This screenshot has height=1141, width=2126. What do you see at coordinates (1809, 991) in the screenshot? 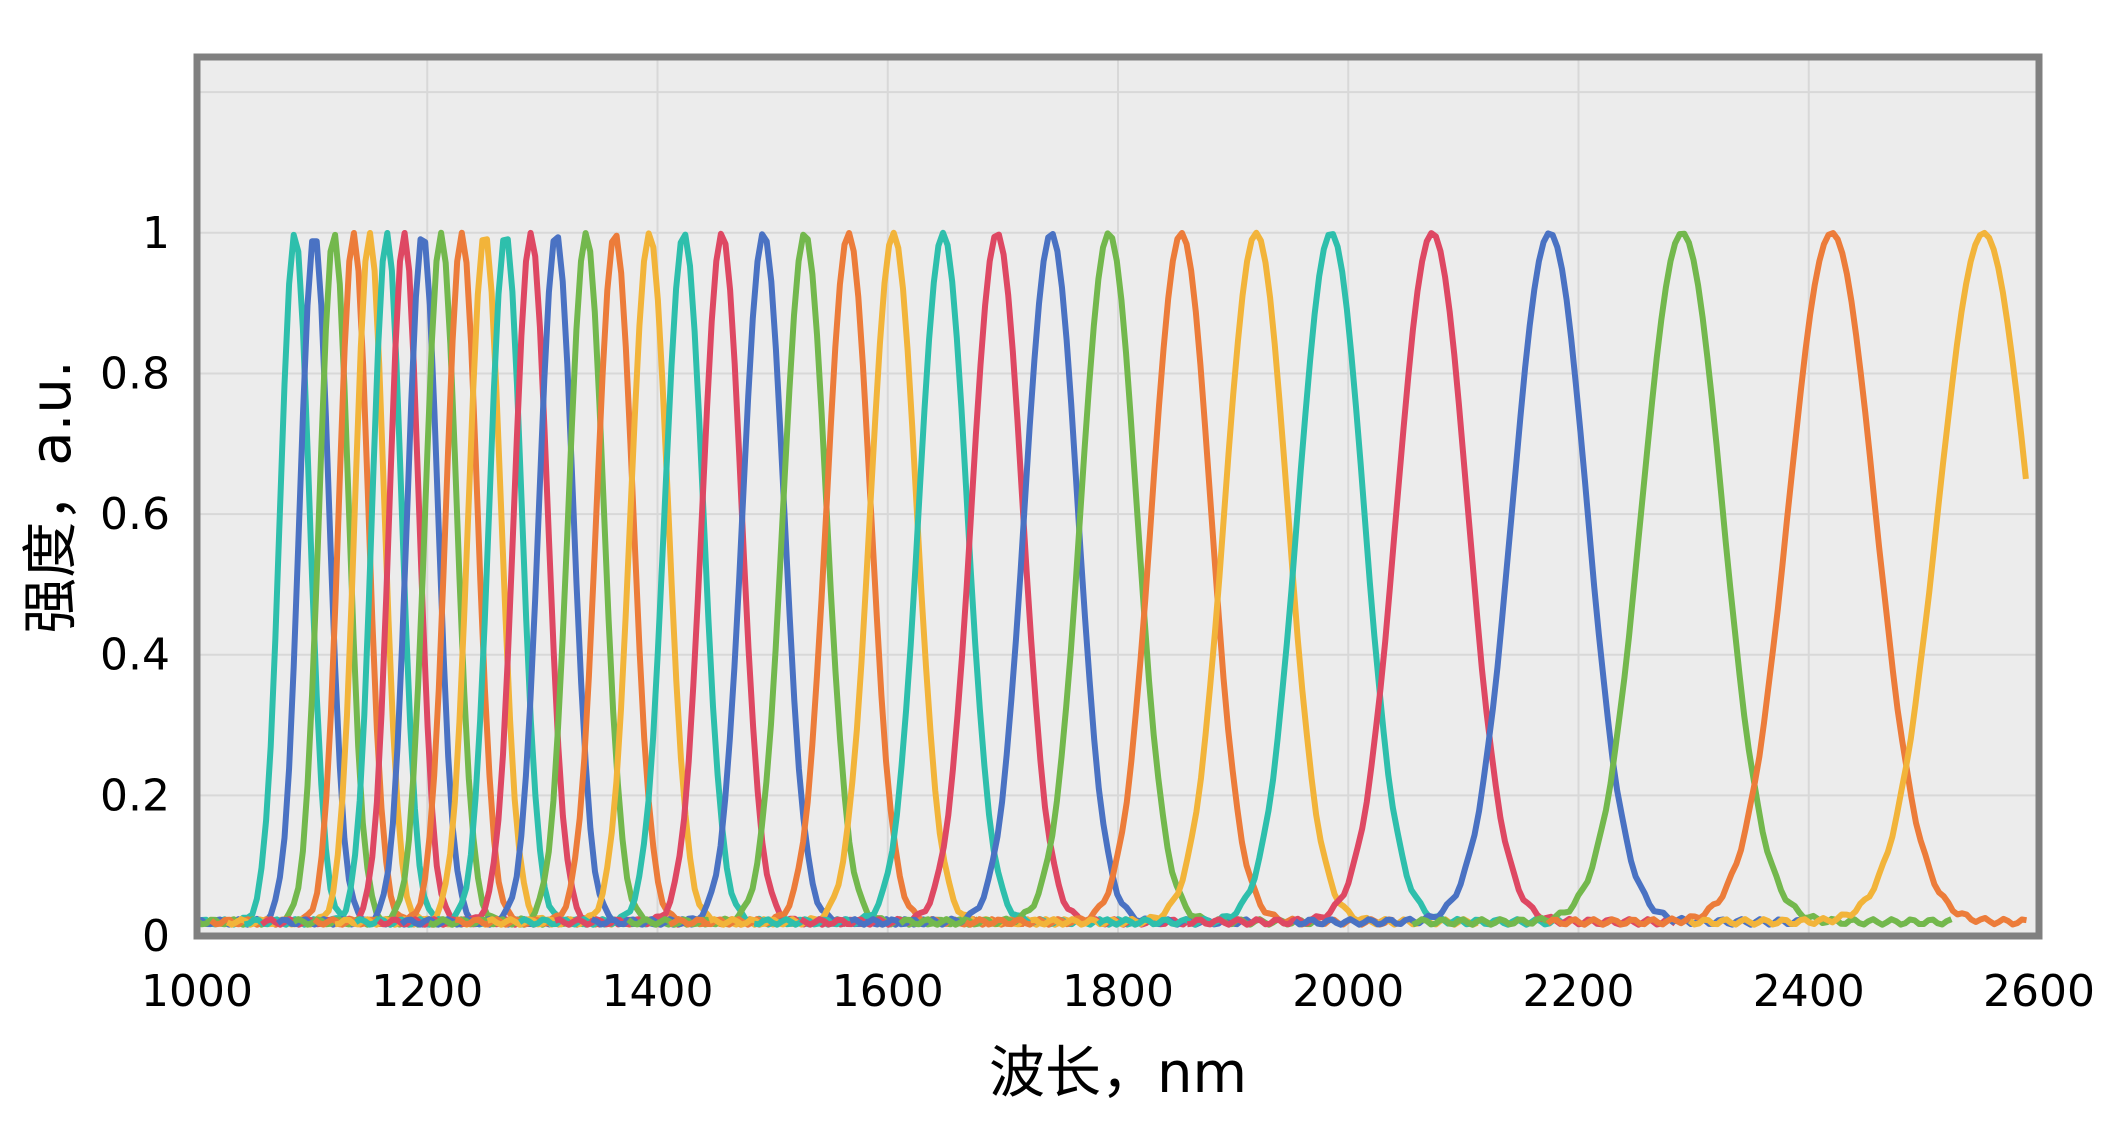
I see `x-tick-label: 2400` at bounding box center [1809, 991].